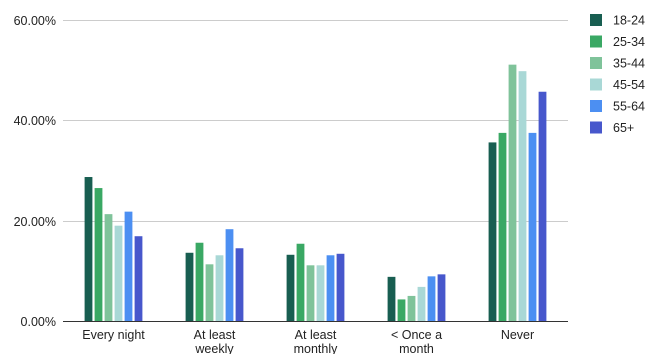 This screenshot has height=354, width=649. What do you see at coordinates (629, 64) in the screenshot?
I see `legend-label: 35-44` at bounding box center [629, 64].